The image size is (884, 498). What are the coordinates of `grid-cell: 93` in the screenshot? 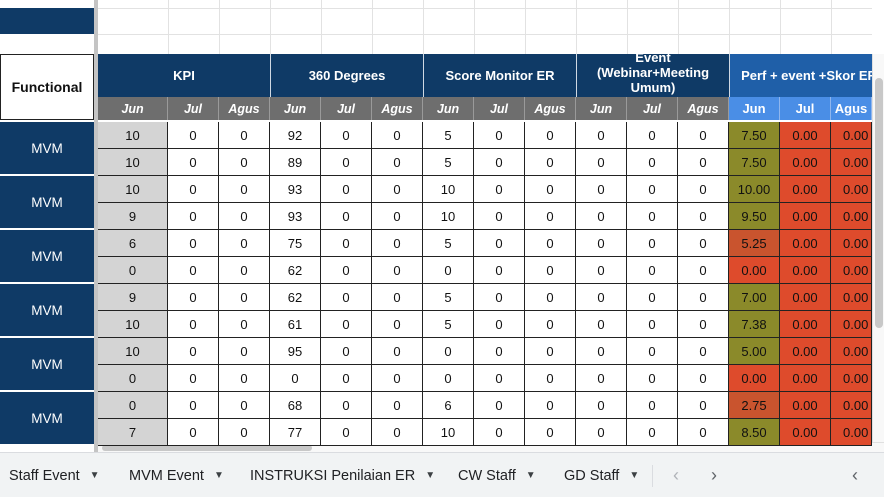 It's located at (295, 216).